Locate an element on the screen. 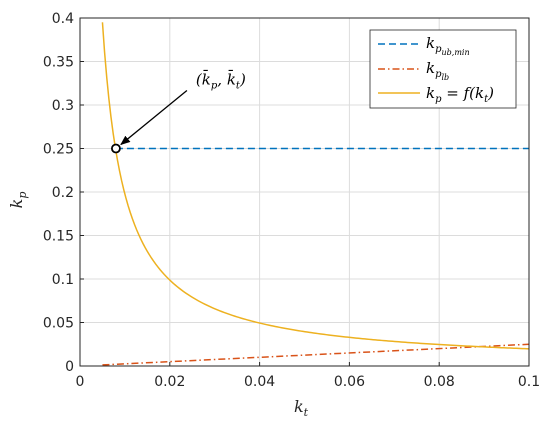 This screenshot has height=427, width=550. y-tick-label: 0 is located at coordinates (69, 367).